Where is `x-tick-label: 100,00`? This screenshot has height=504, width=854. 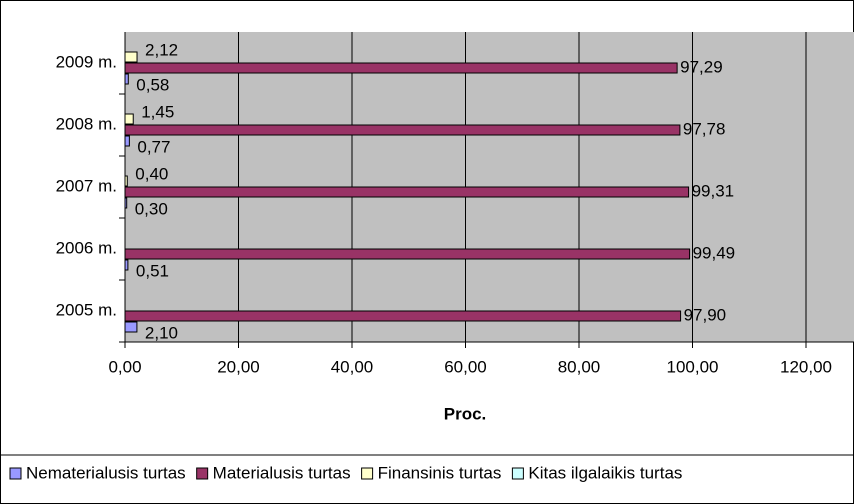 x-tick-label: 100,00 is located at coordinates (693, 366).